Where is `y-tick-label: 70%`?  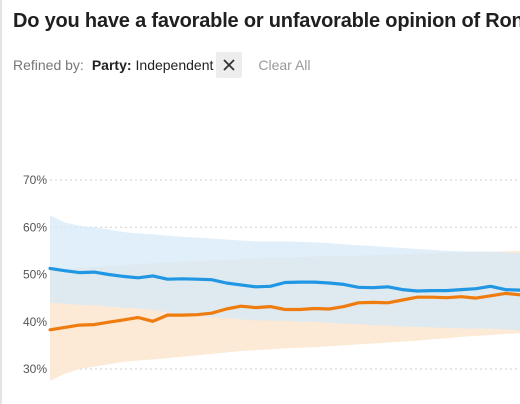 y-tick-label: 70% is located at coordinates (35, 180).